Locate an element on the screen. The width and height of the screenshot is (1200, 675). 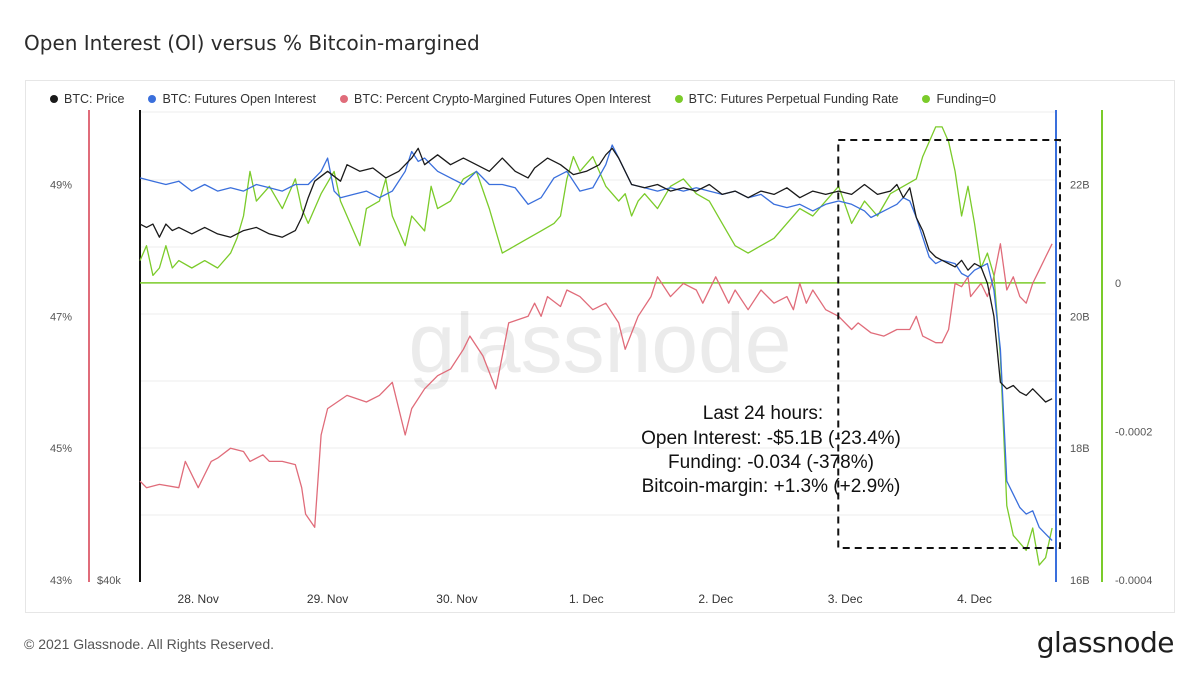
legend-label-open-interest: BTC: Futures Open Interest is located at coordinates (239, 99).